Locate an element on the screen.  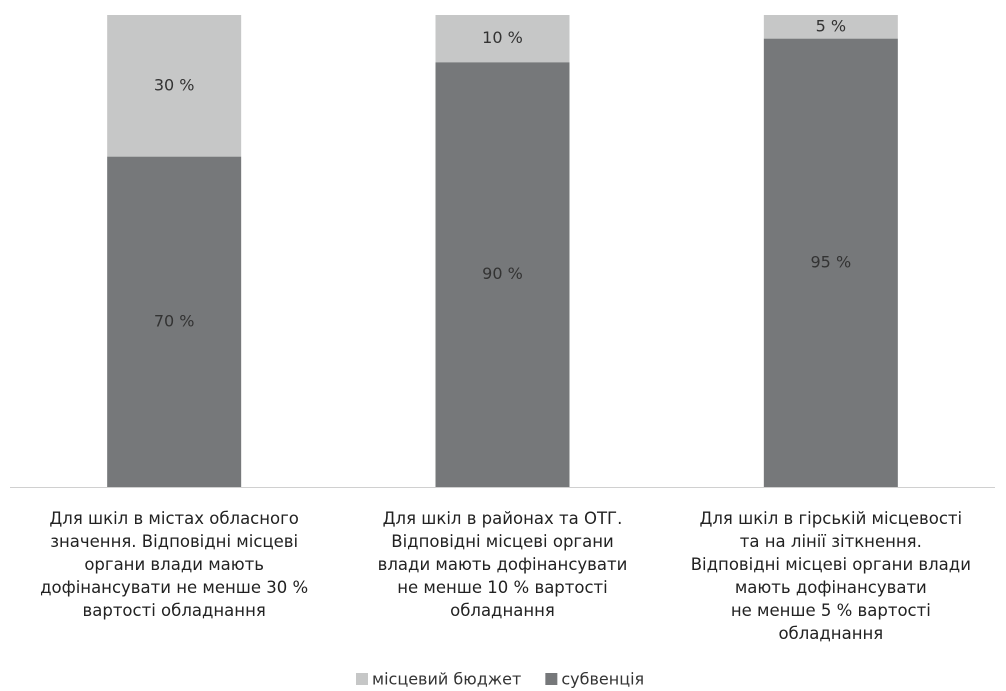
data-label: 70 % is located at coordinates (174, 320).